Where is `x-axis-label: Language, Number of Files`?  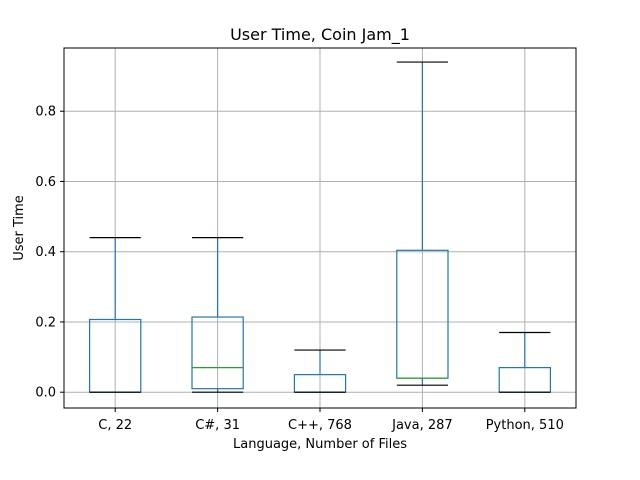 x-axis-label: Language, Number of Files is located at coordinates (320, 444).